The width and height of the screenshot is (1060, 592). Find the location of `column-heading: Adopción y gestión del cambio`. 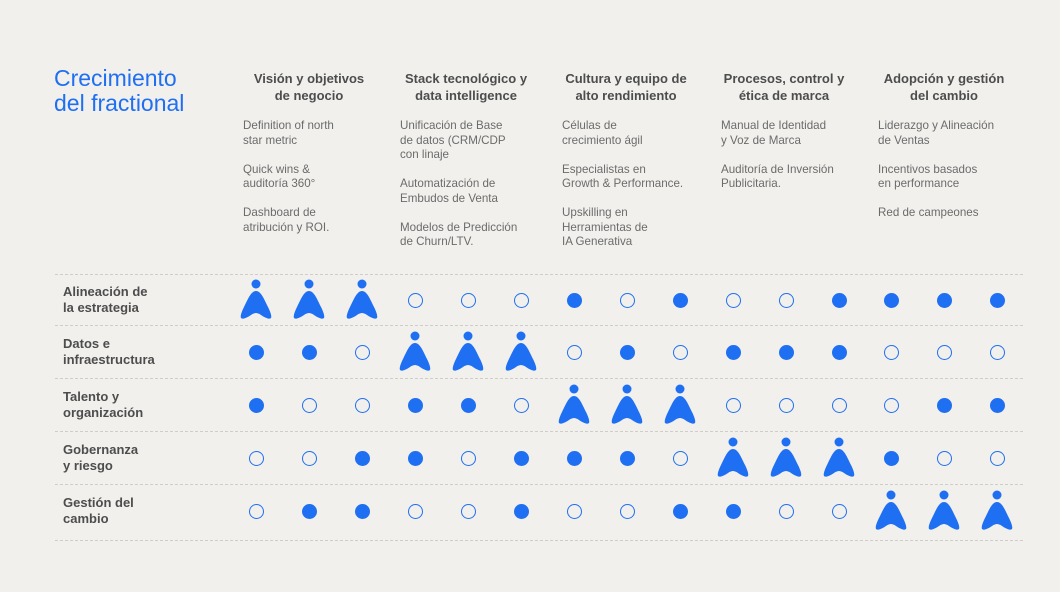

column-heading: Adopción y gestión del cambio is located at coordinates (944, 87).